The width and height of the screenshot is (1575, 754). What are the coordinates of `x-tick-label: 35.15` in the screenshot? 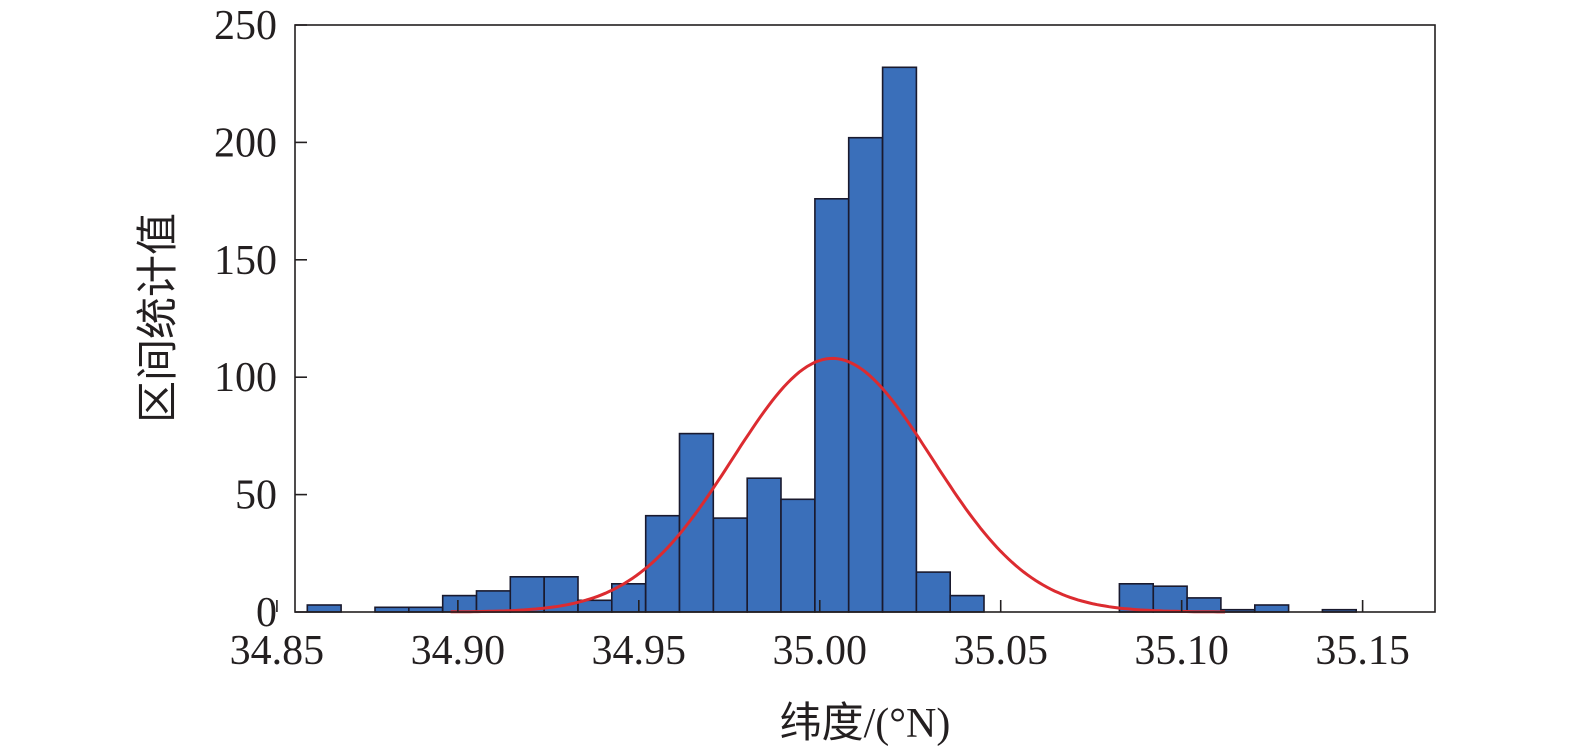 It's located at (1362, 651).